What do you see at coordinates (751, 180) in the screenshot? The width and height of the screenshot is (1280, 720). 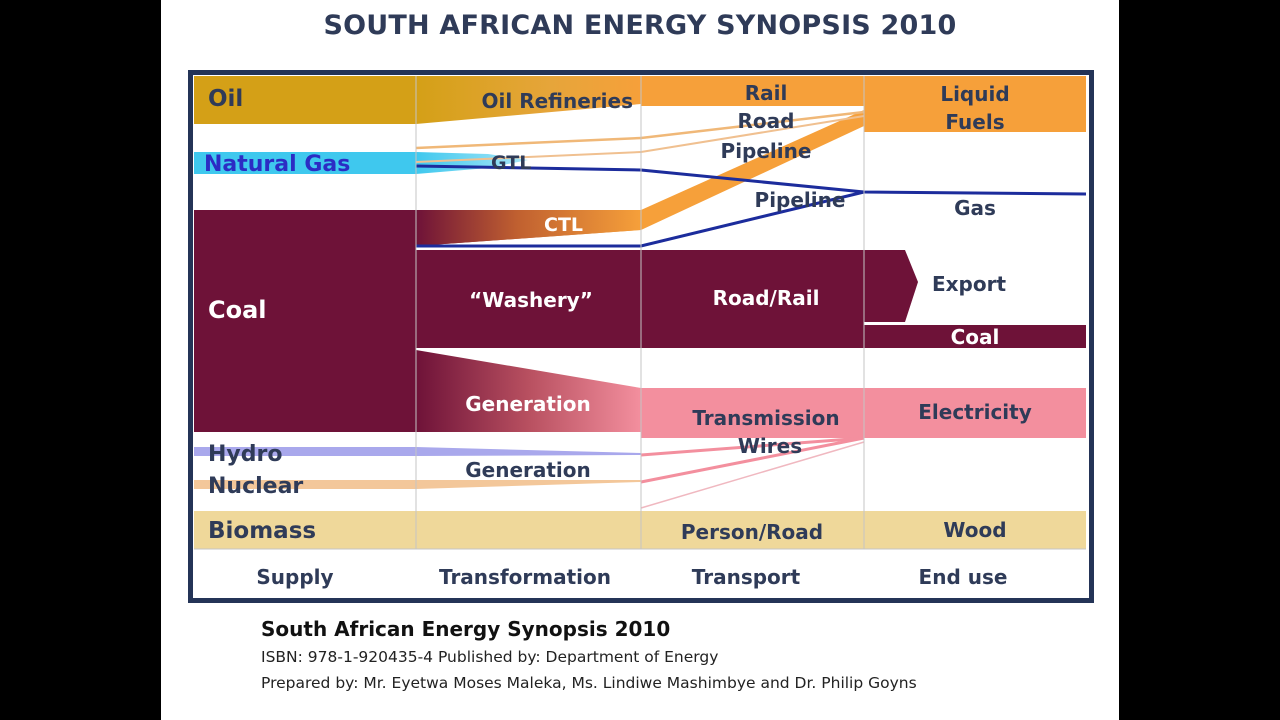 I see `gas-pipeline-line` at bounding box center [751, 180].